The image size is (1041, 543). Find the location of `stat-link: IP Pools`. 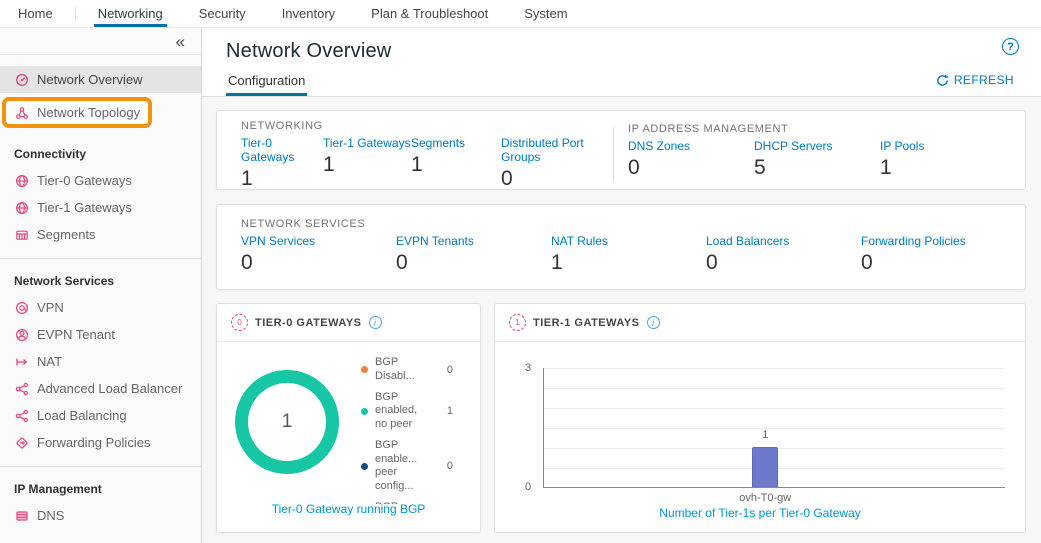

stat-link: IP Pools is located at coordinates (902, 146).